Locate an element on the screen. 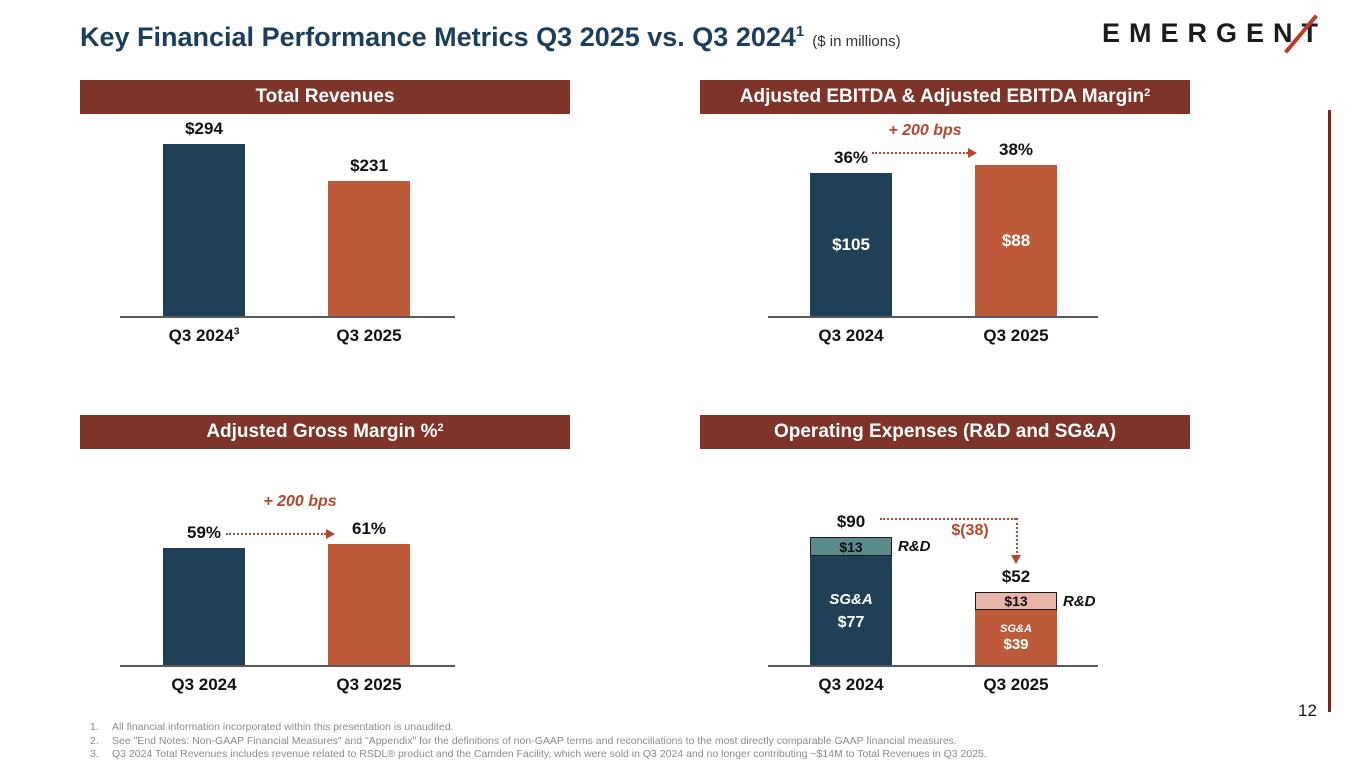 This screenshot has height=768, width=1365. margin-label: 36% is located at coordinates (851, 157).